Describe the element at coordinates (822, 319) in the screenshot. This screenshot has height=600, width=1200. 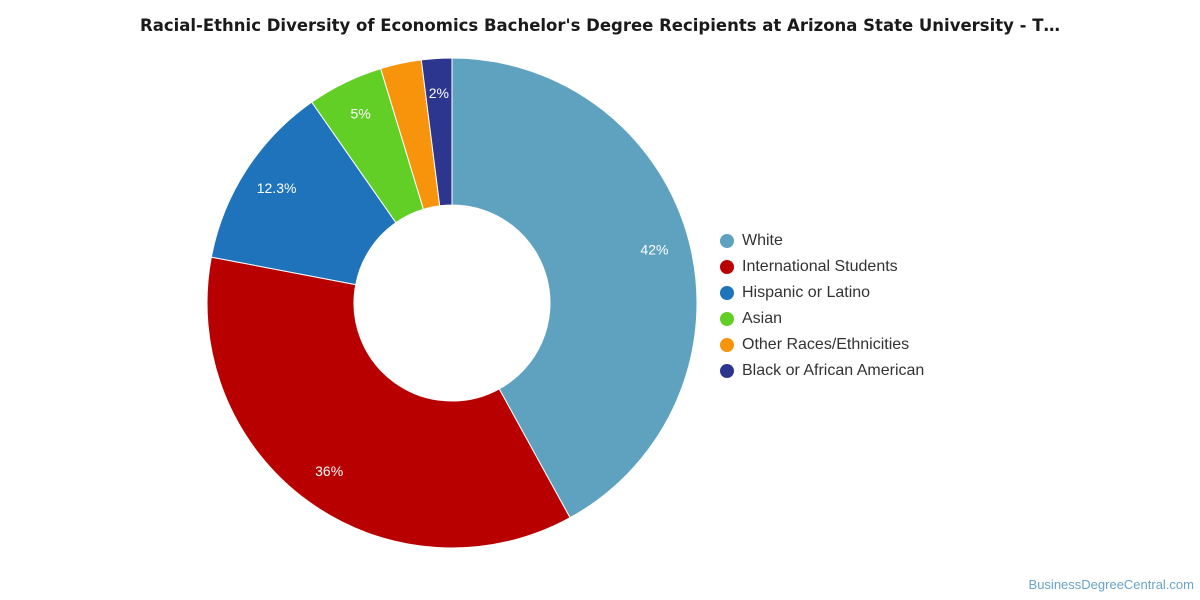
I see `legend-item-asian: Asian` at that location.